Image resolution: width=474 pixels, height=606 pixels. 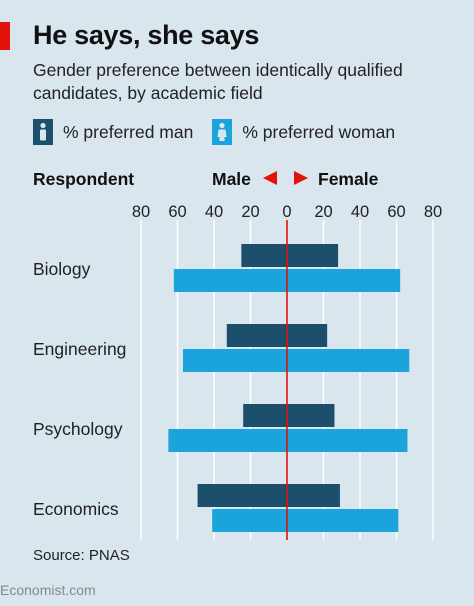 I want to click on category-label: Economics, so click(x=76, y=509).